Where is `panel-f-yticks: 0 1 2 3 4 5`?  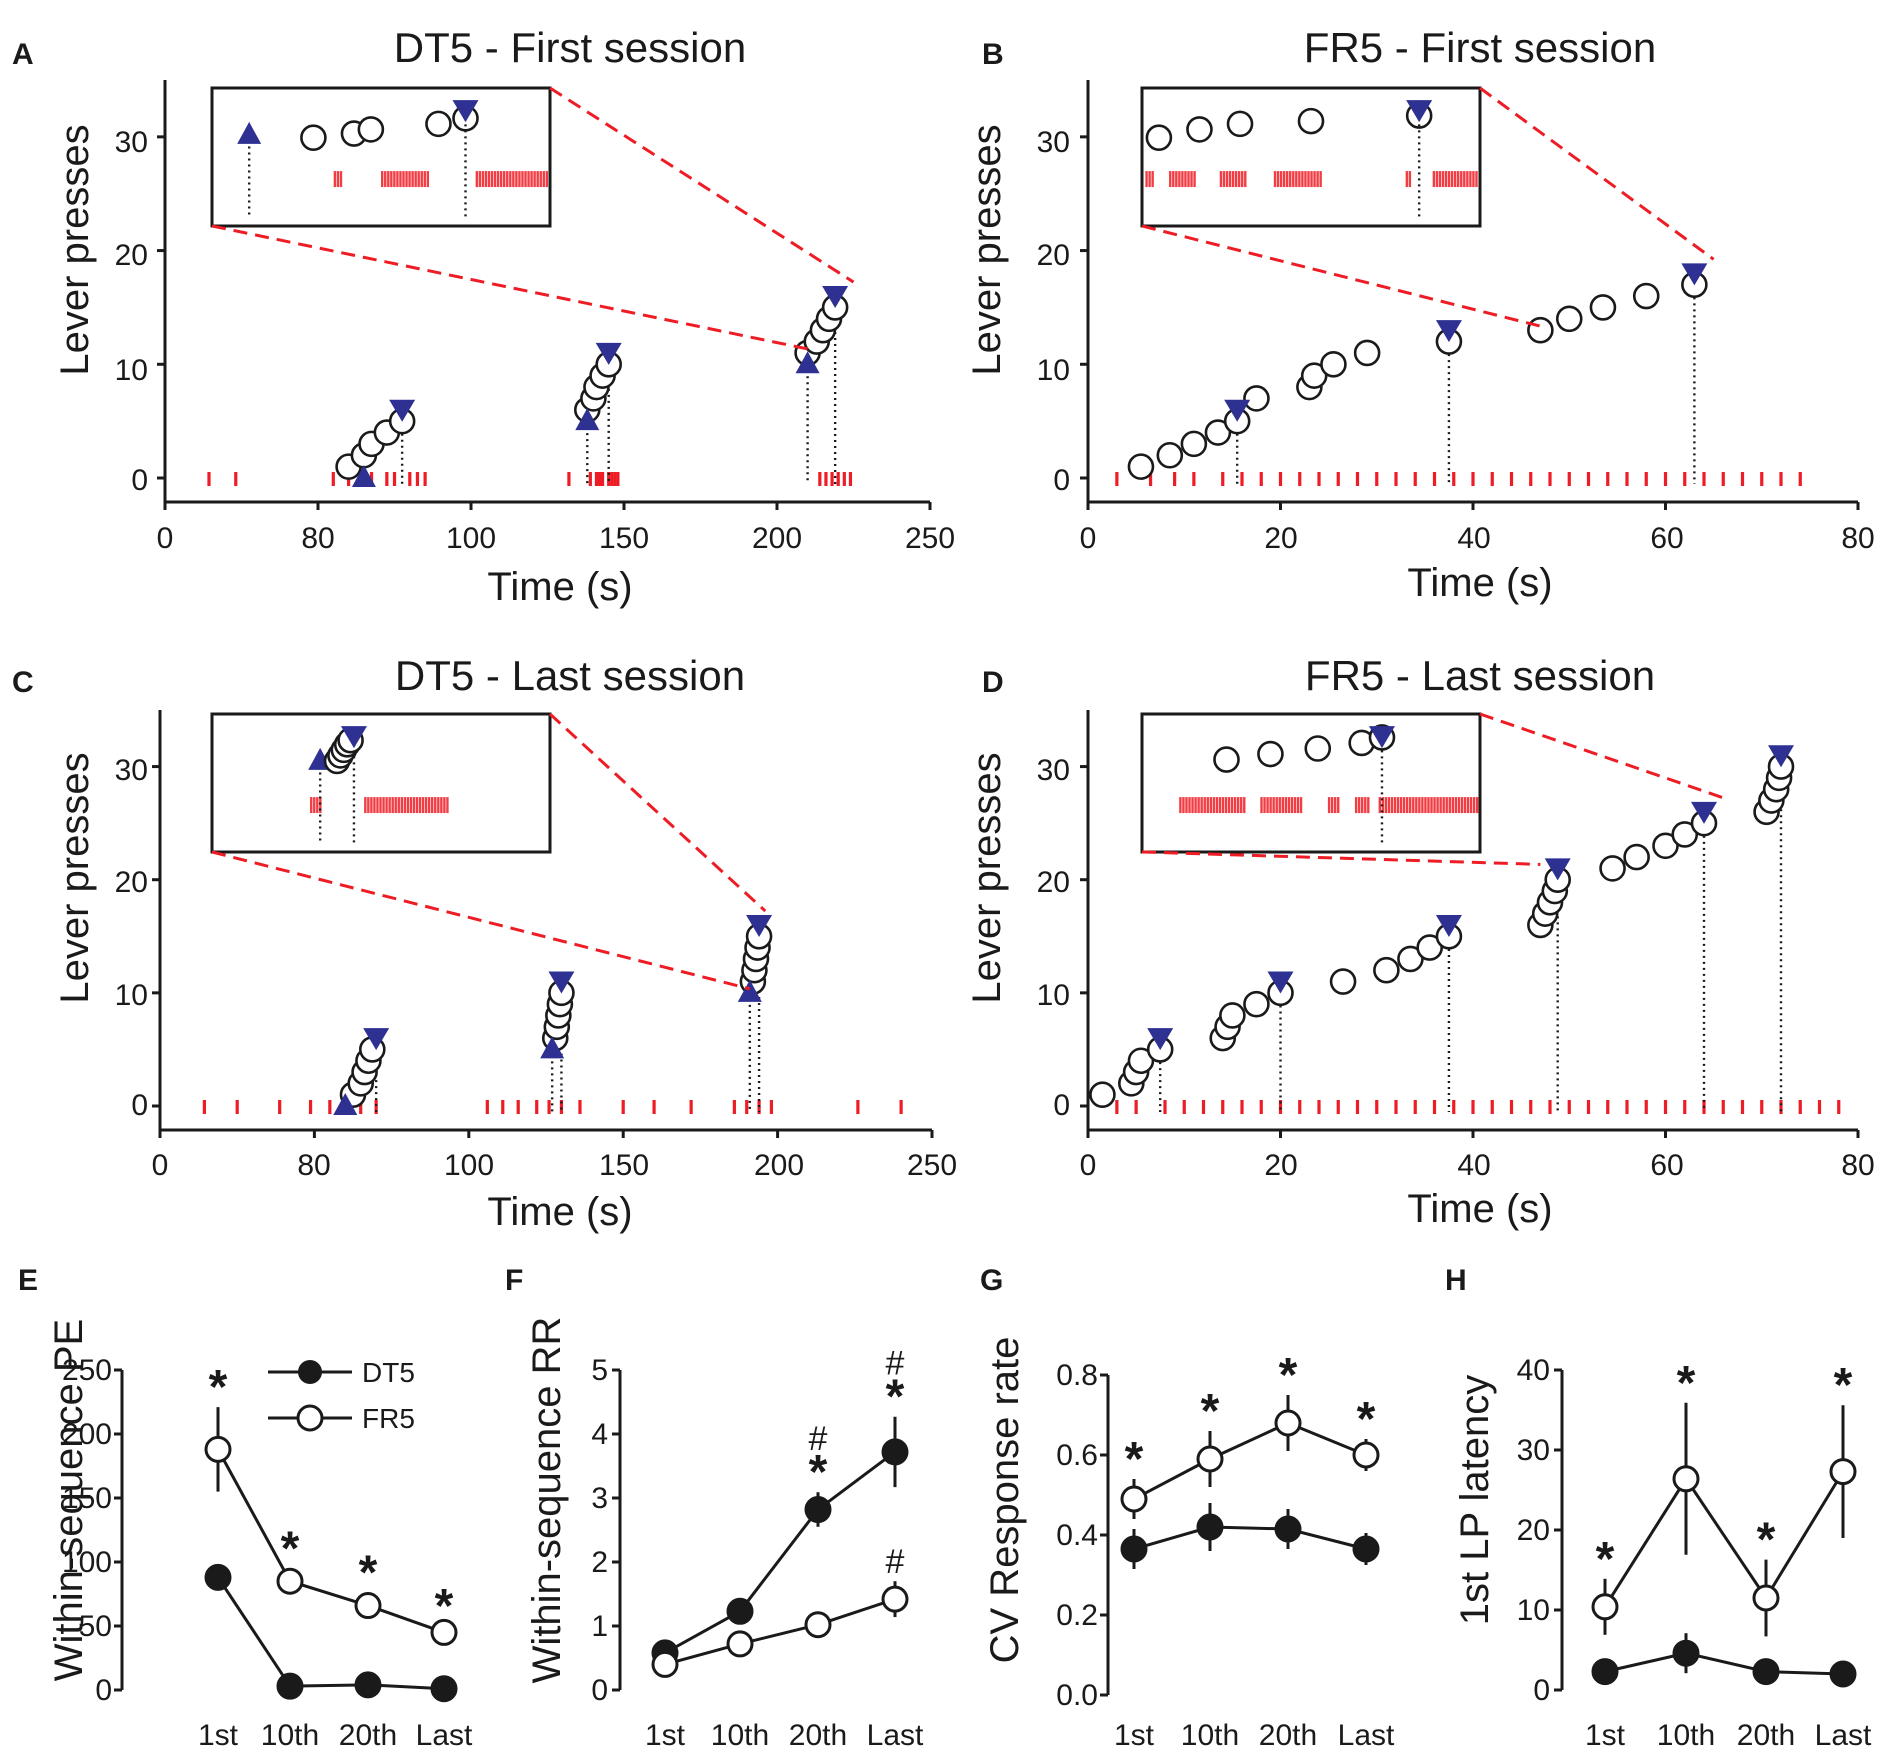
panel-f-yticks: 0 1 2 3 4 5 is located at coordinates (599, 1530).